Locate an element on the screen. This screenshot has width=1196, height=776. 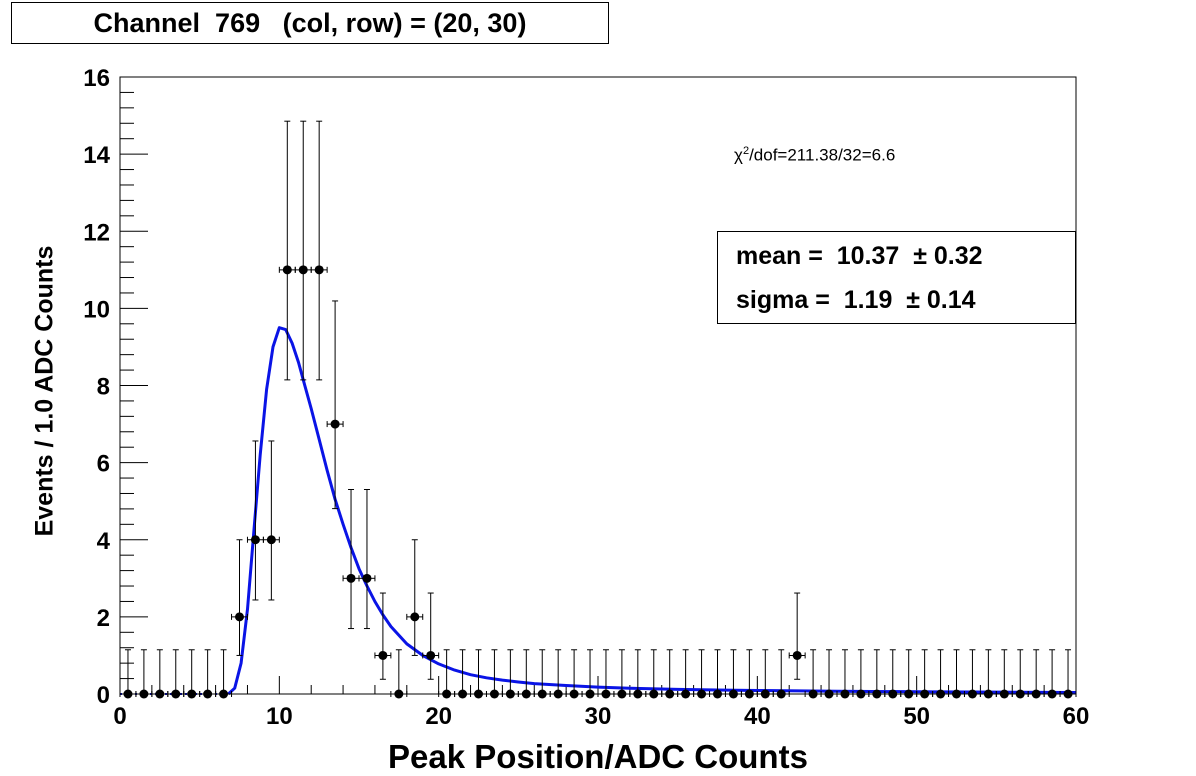
y-tick-label: 16 is located at coordinates (96, 78).